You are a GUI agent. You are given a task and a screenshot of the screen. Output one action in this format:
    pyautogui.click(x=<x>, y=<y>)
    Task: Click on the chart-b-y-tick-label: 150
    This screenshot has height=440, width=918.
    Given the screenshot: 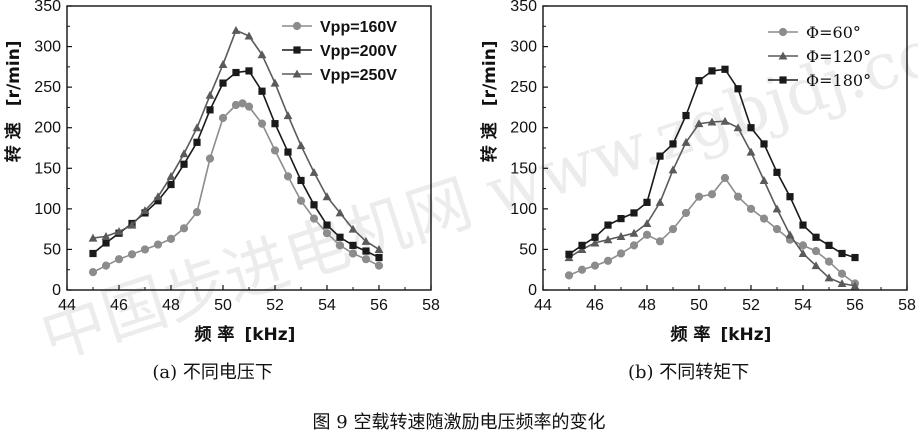 What is the action you would take?
    pyautogui.click(x=523, y=168)
    